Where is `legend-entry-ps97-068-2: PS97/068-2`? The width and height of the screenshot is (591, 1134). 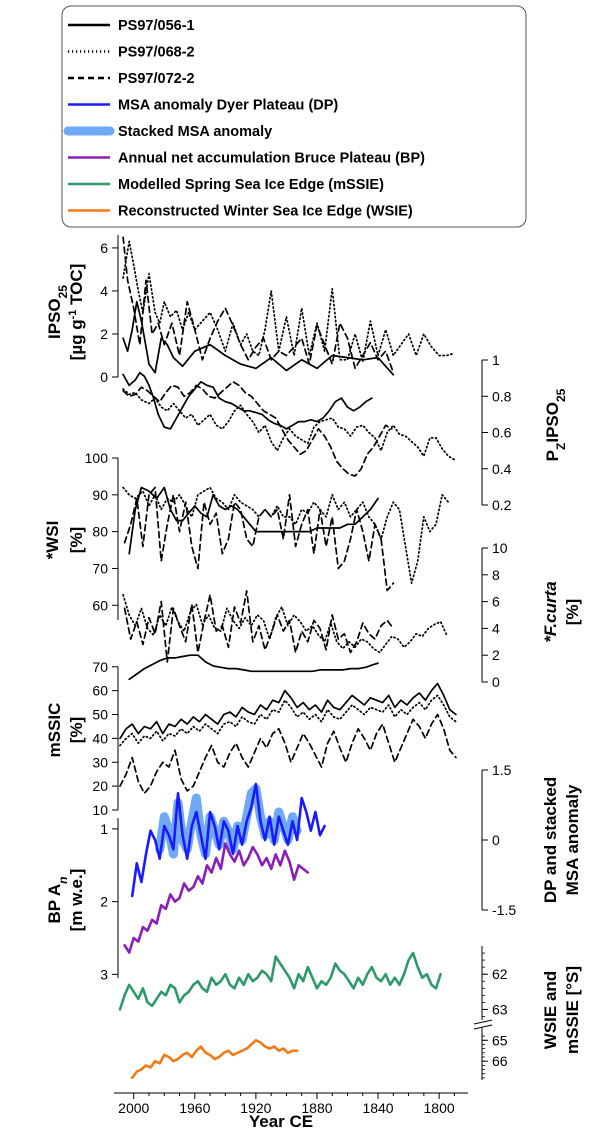
legend-entry-ps97-068-2: PS97/068-2 is located at coordinates (131, 53).